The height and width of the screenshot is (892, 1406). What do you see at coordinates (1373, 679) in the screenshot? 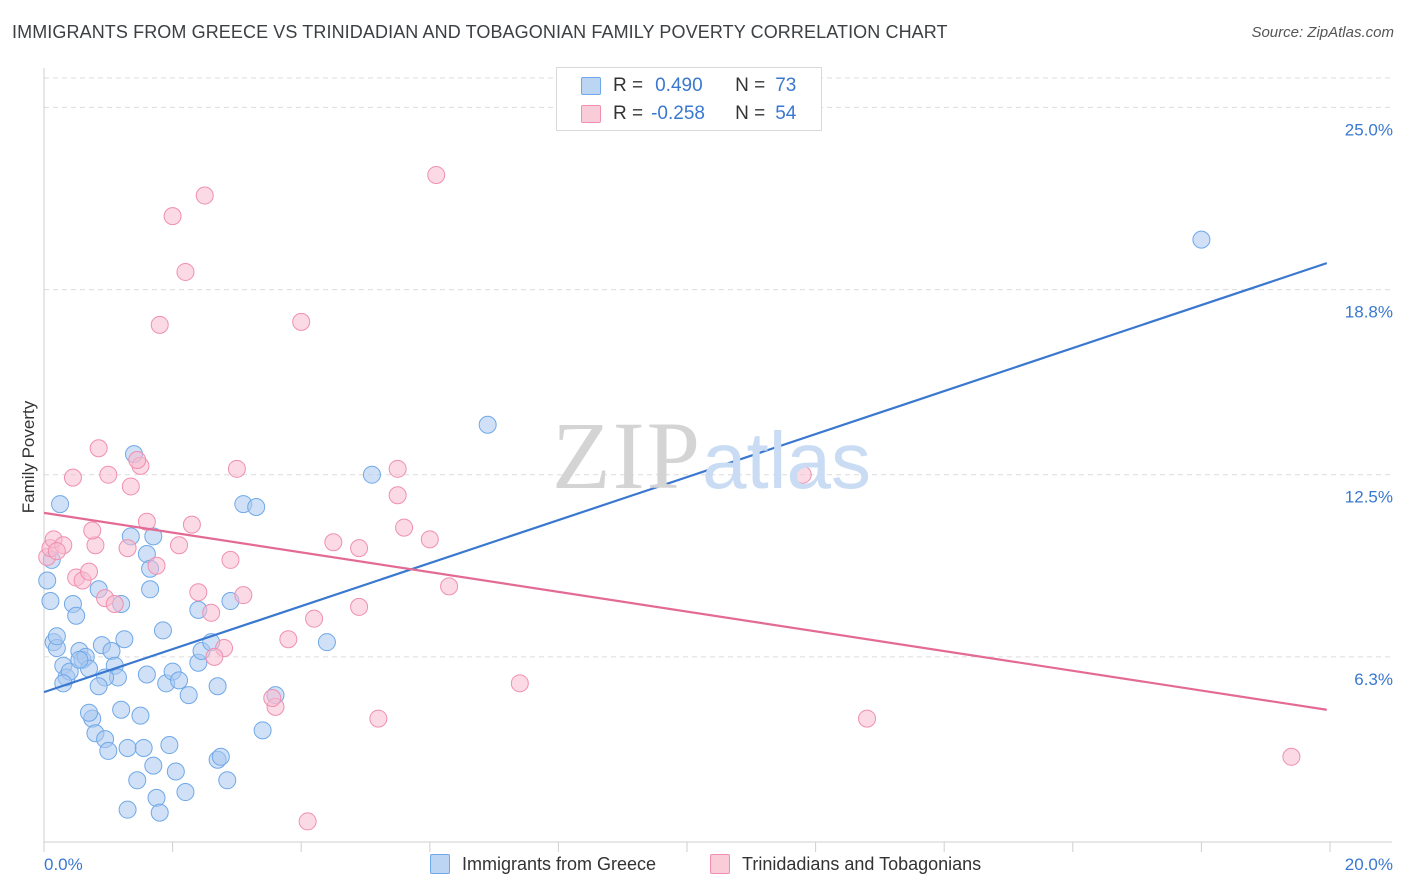
I see `y-tick-label: 6.3%` at bounding box center [1373, 679].